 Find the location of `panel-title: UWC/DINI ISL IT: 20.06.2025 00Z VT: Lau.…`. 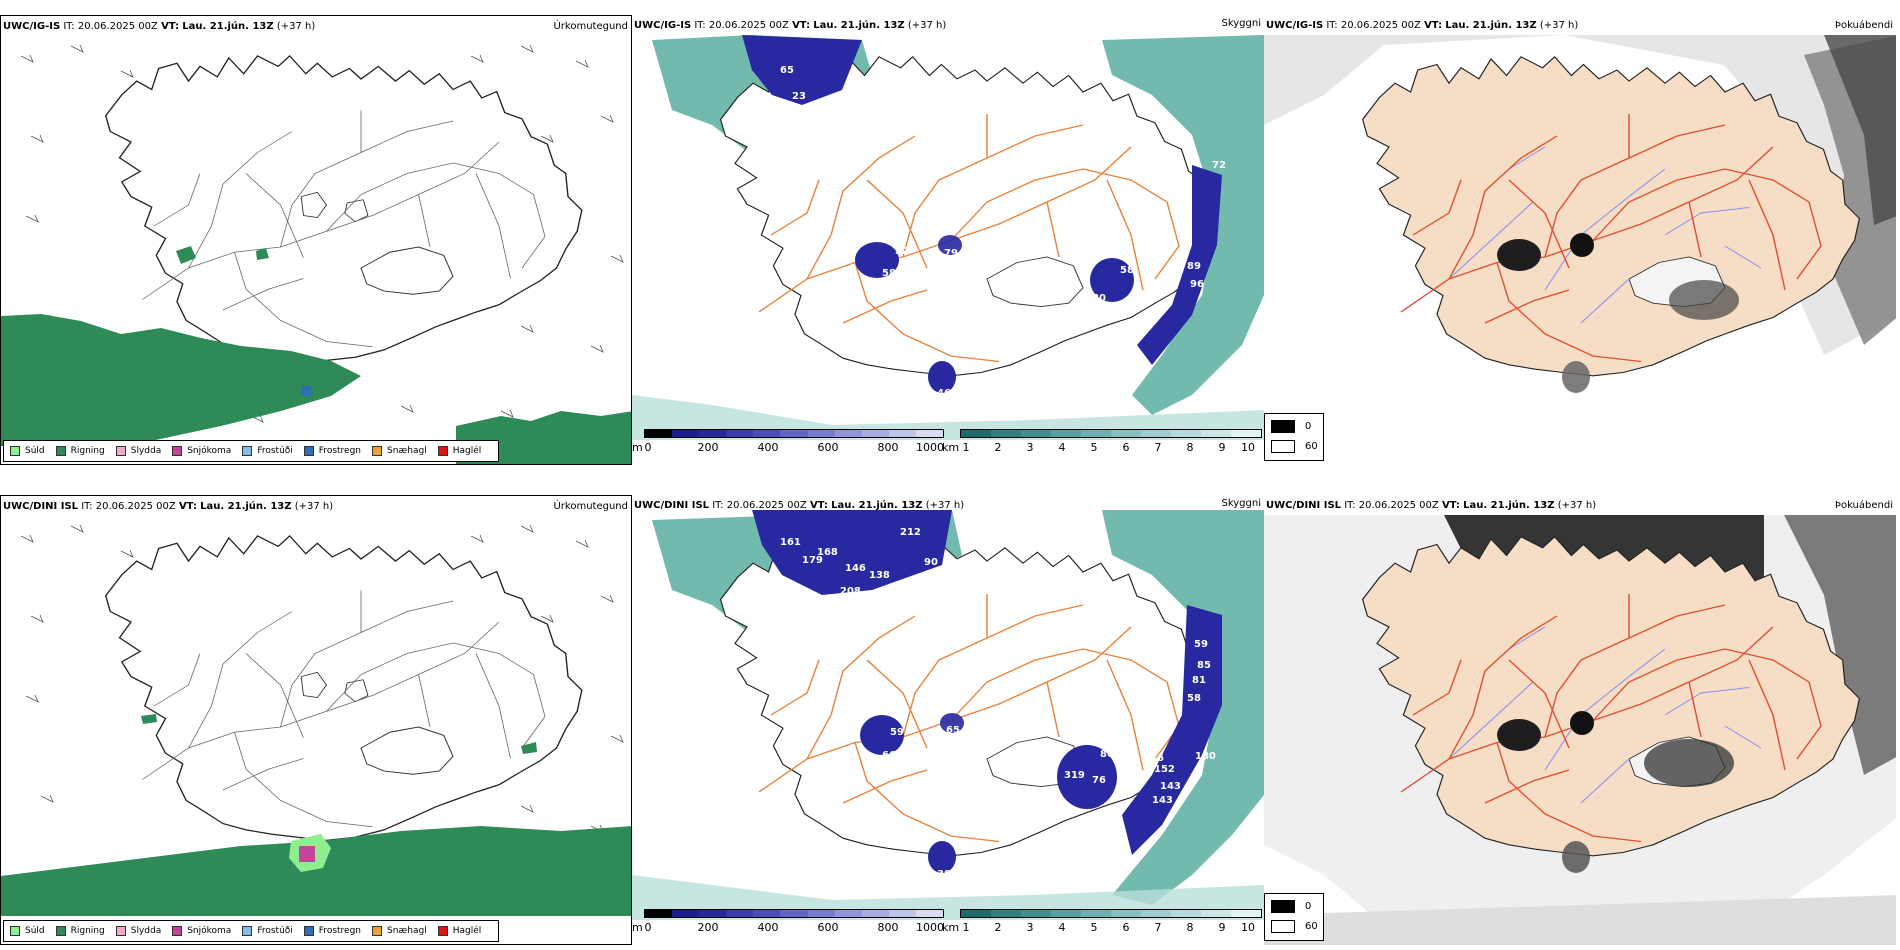

panel-title: UWC/DINI ISL IT: 20.06.2025 00Z VT: Lau.… is located at coordinates (1431, 505).